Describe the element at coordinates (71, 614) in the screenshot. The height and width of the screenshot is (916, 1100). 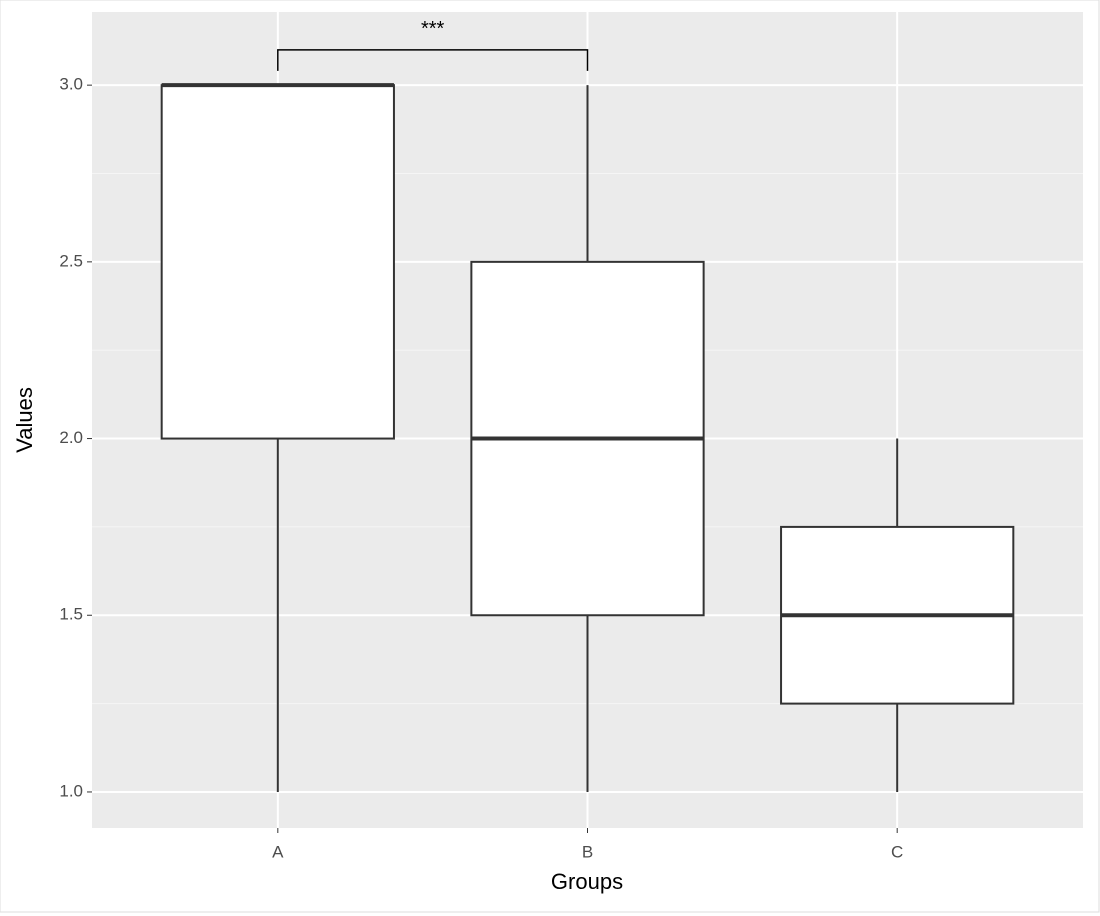
I see `y-tick-label: 1.5` at that location.